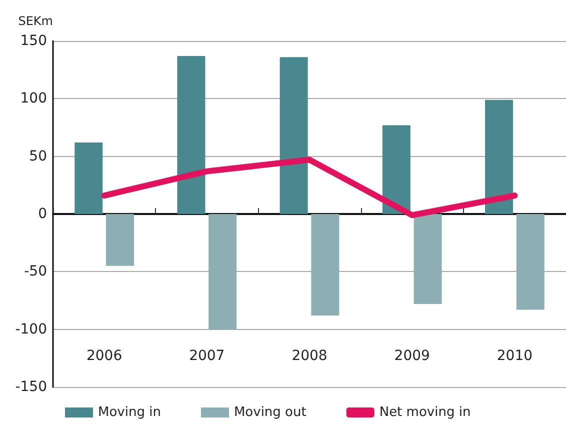 This screenshot has height=424, width=566. What do you see at coordinates (35, 272) in the screenshot?
I see `y-tick-label: -50` at bounding box center [35, 272].